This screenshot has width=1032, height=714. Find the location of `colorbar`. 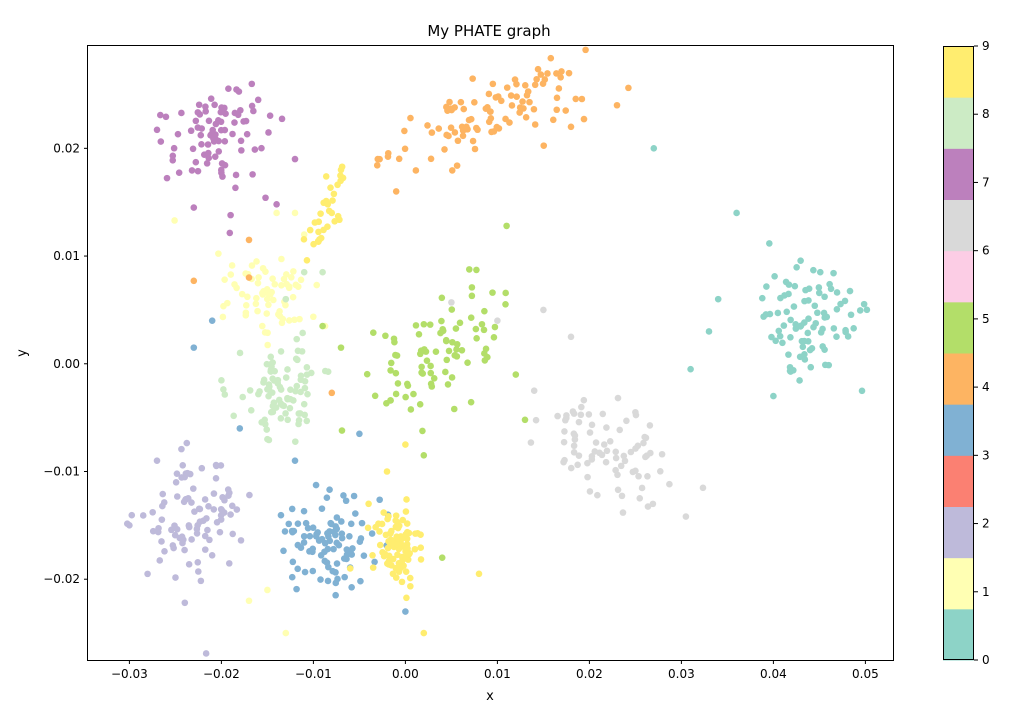

colorbar is located at coordinates (958, 353).